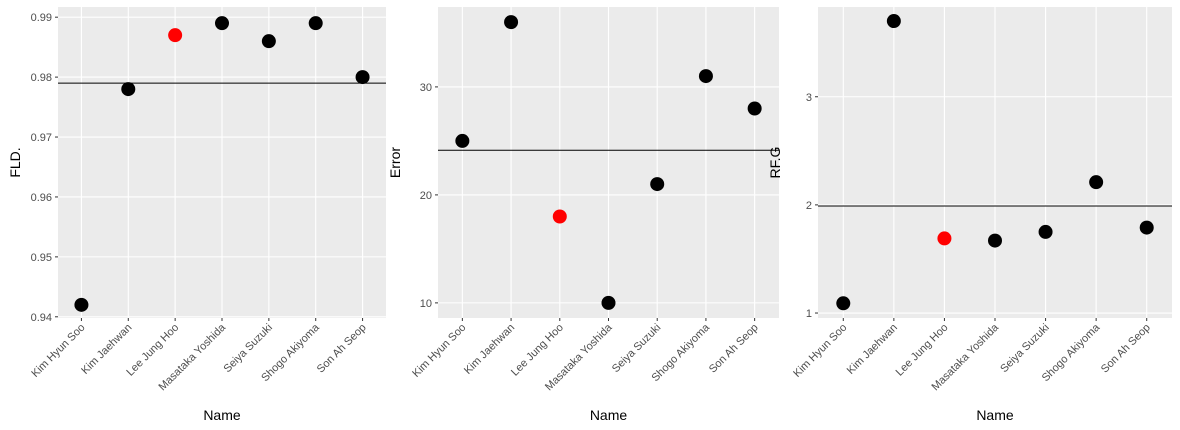 The width and height of the screenshot is (1180, 430). Describe the element at coordinates (775, 163) in the screenshot. I see `y-axis-label: RF.G` at that location.